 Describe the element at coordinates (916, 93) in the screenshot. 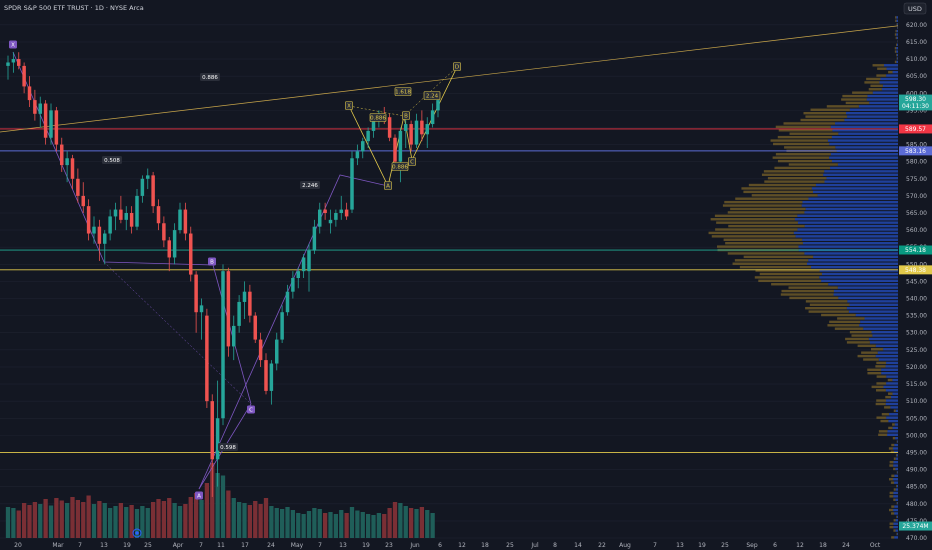

I see `price-tick-label: 600.00` at that location.